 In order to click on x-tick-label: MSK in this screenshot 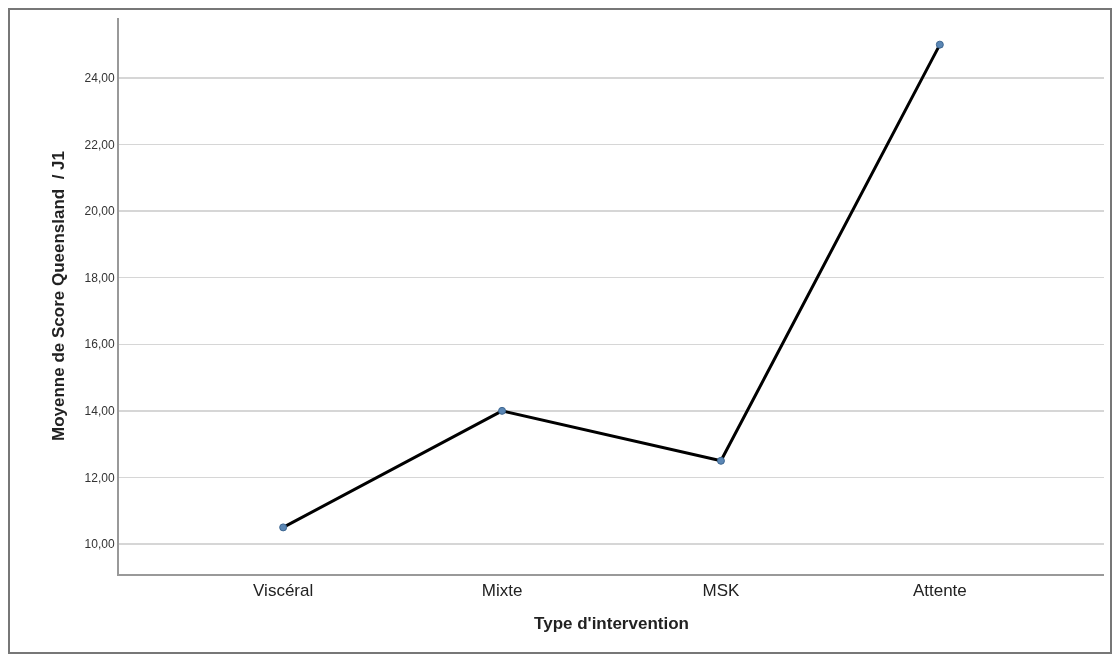, I will do `click(721, 591)`.